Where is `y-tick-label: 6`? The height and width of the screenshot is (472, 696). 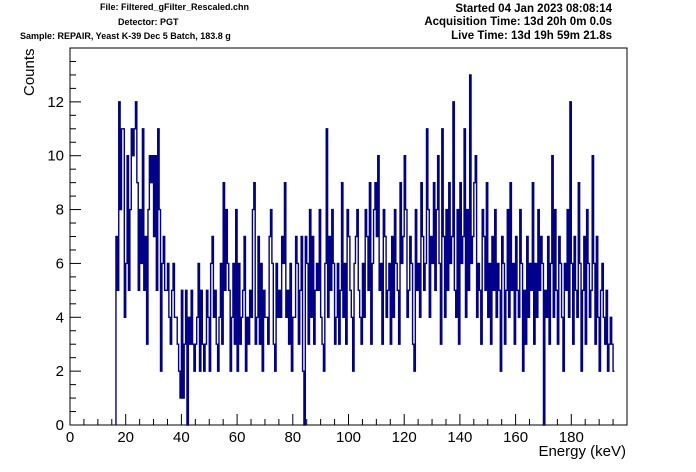
y-tick-label: 6 is located at coordinates (60, 263).